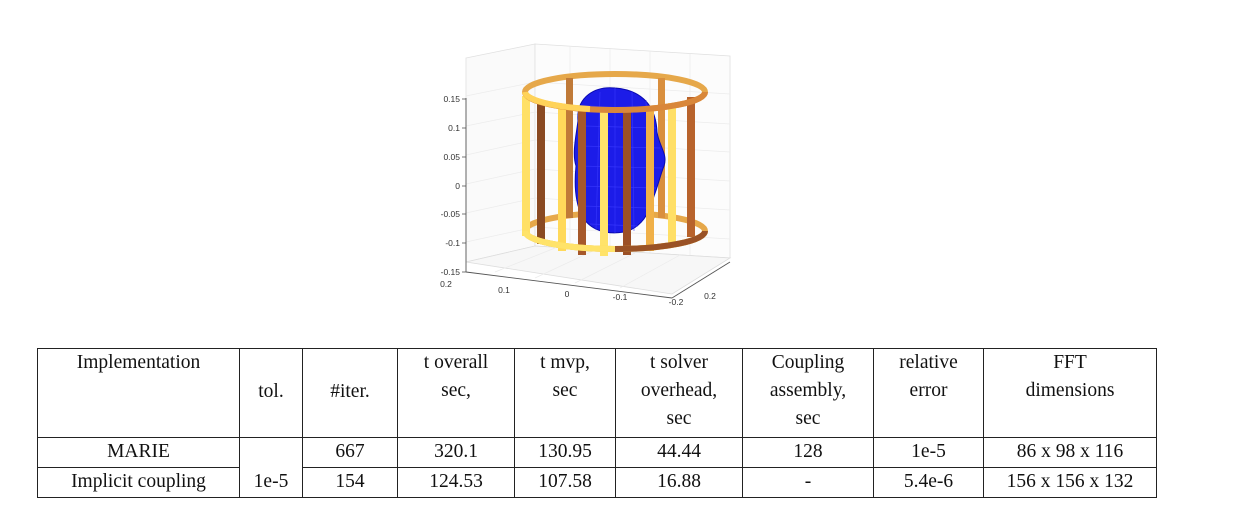  I want to click on cell-t-solver: 44.44, so click(679, 452).